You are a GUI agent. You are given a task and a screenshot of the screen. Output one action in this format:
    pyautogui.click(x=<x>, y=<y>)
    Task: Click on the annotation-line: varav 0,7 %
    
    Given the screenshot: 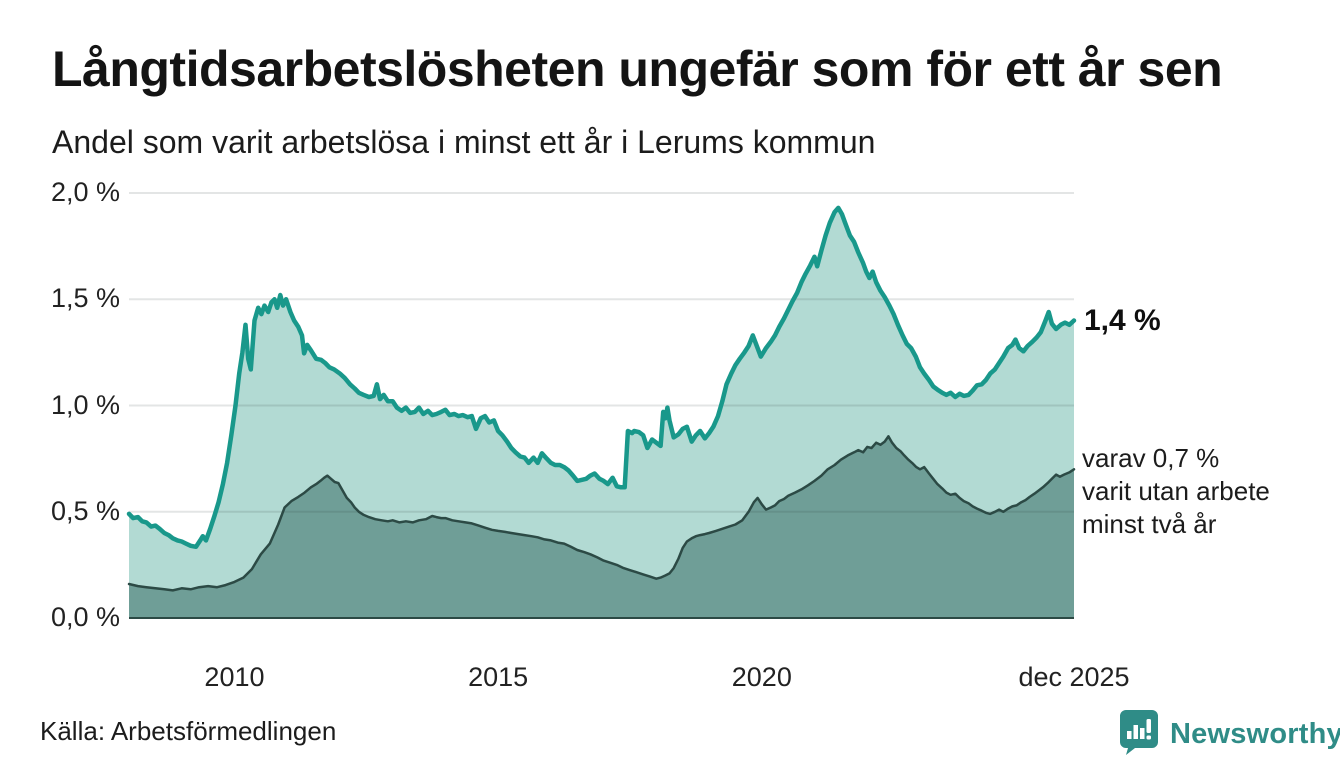 What is the action you would take?
    pyautogui.click(x=1151, y=458)
    